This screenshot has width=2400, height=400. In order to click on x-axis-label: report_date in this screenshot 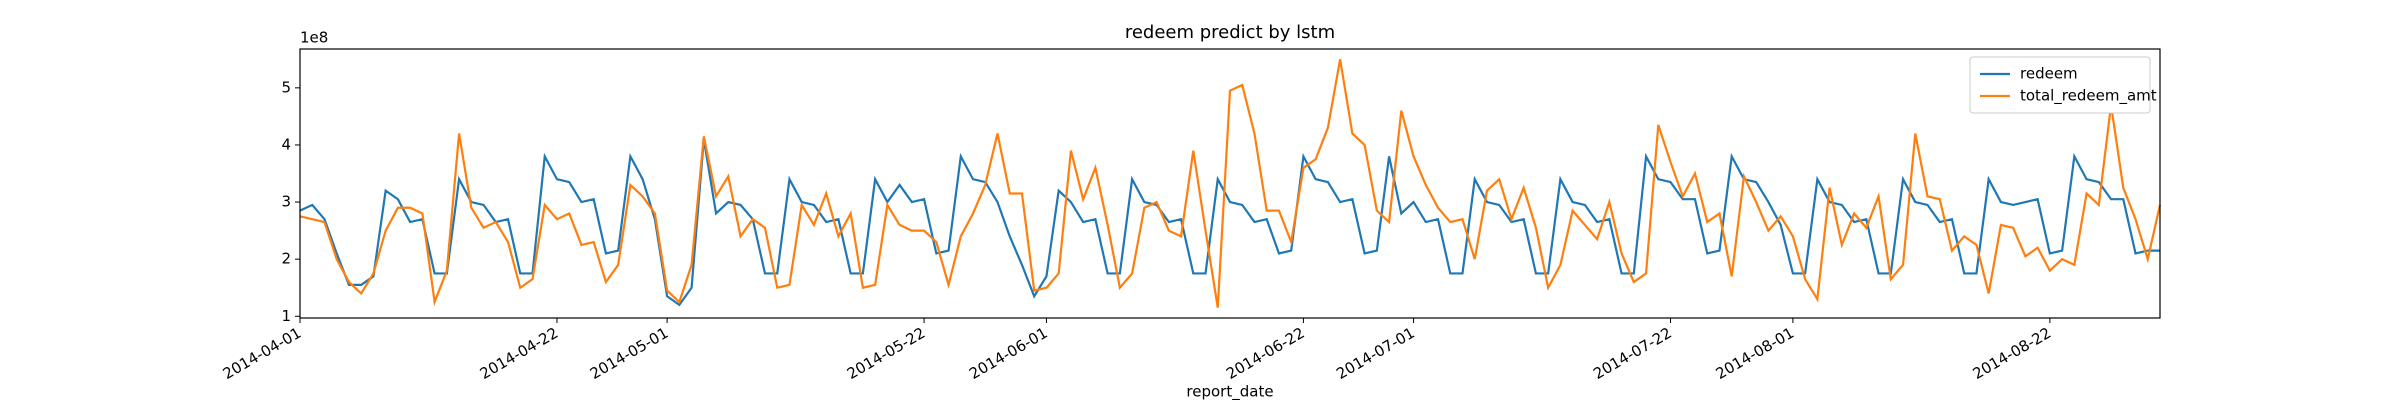, I will do `click(1229, 391)`.